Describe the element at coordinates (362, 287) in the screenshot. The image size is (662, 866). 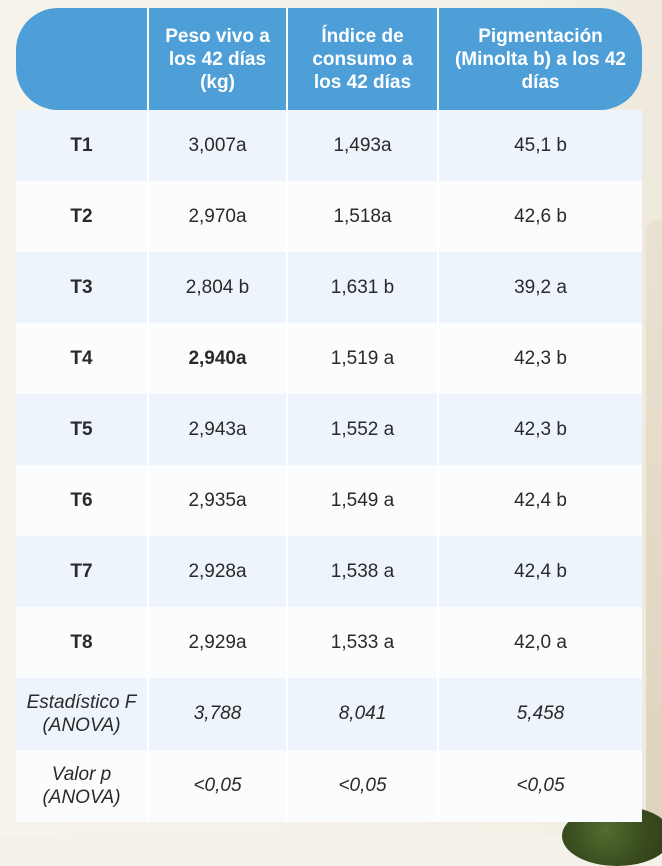
I see `cell-indice: 1,631 b` at that location.